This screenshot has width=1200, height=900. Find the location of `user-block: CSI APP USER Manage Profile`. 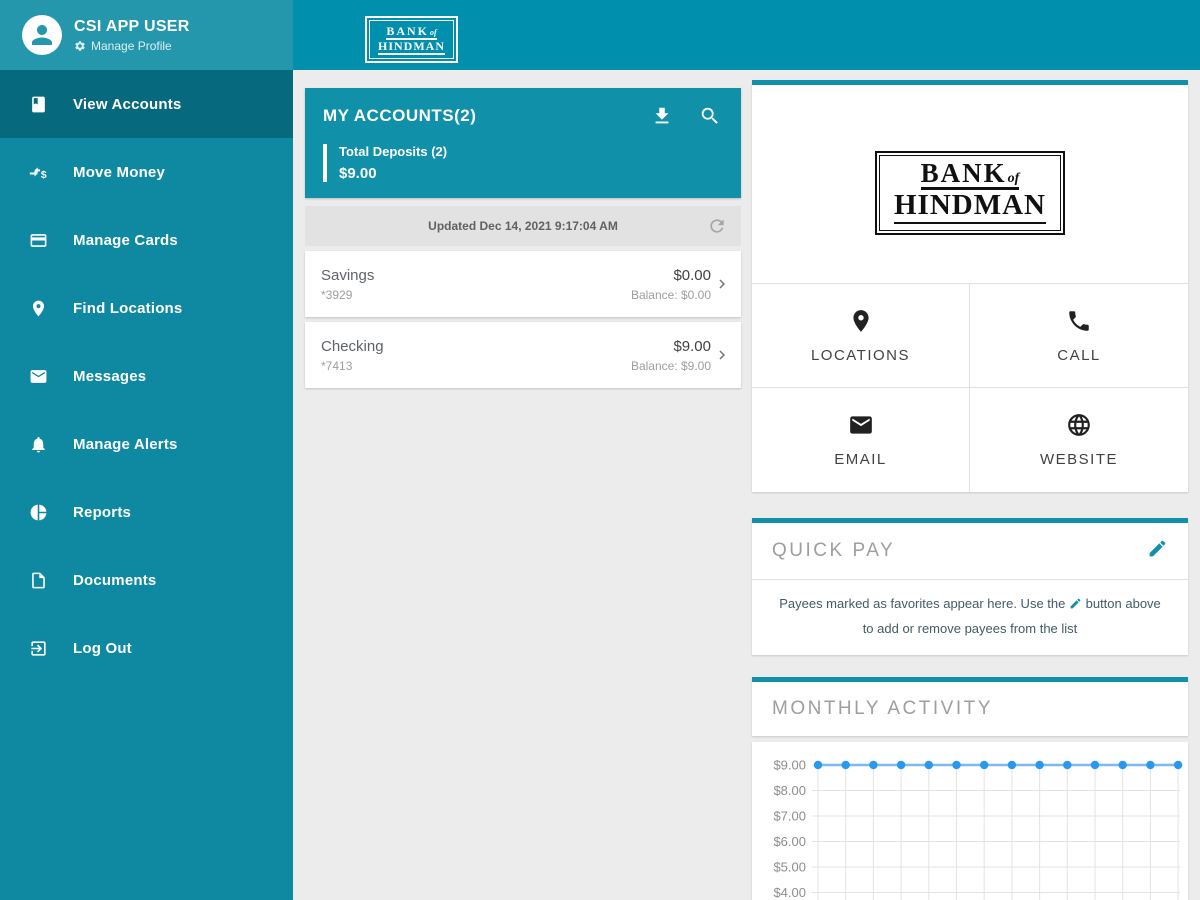

user-block: CSI APP USER Manage Profile is located at coordinates (132, 35).